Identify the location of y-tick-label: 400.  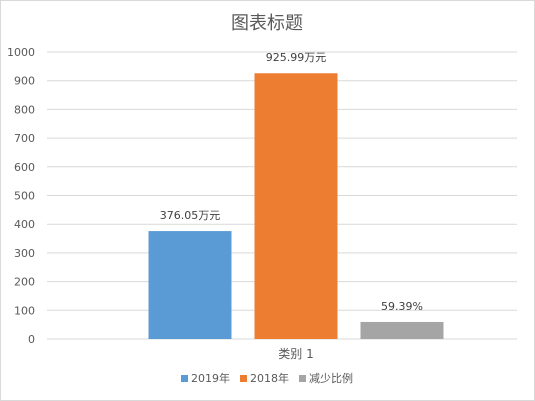
(24, 224).